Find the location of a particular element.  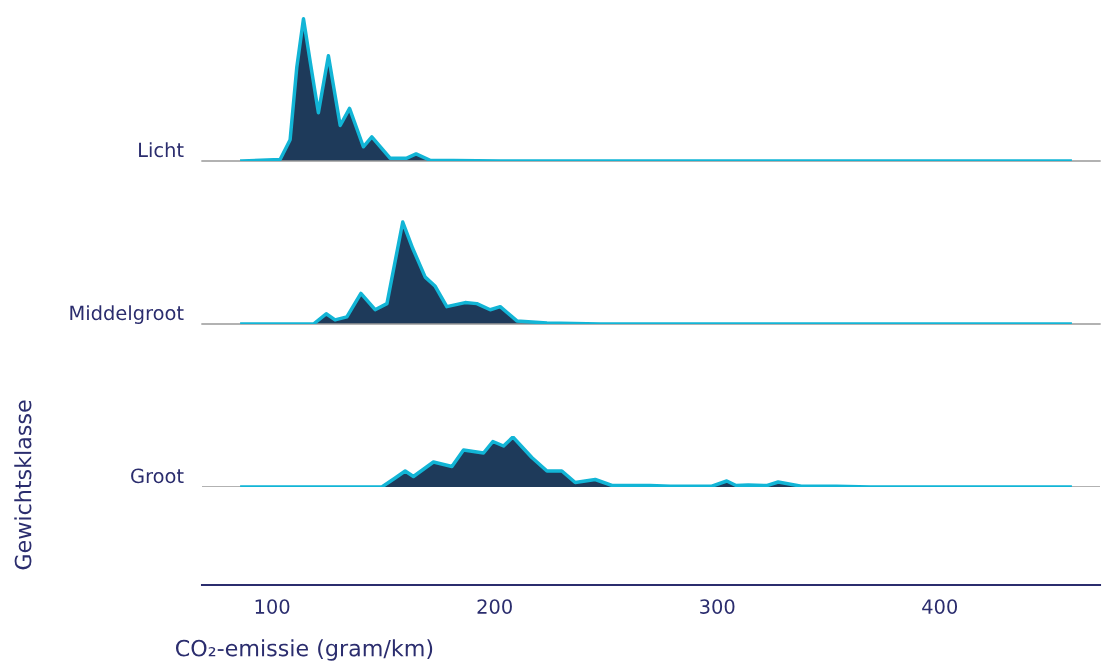

x-tick-label: 100 is located at coordinates (272, 606).